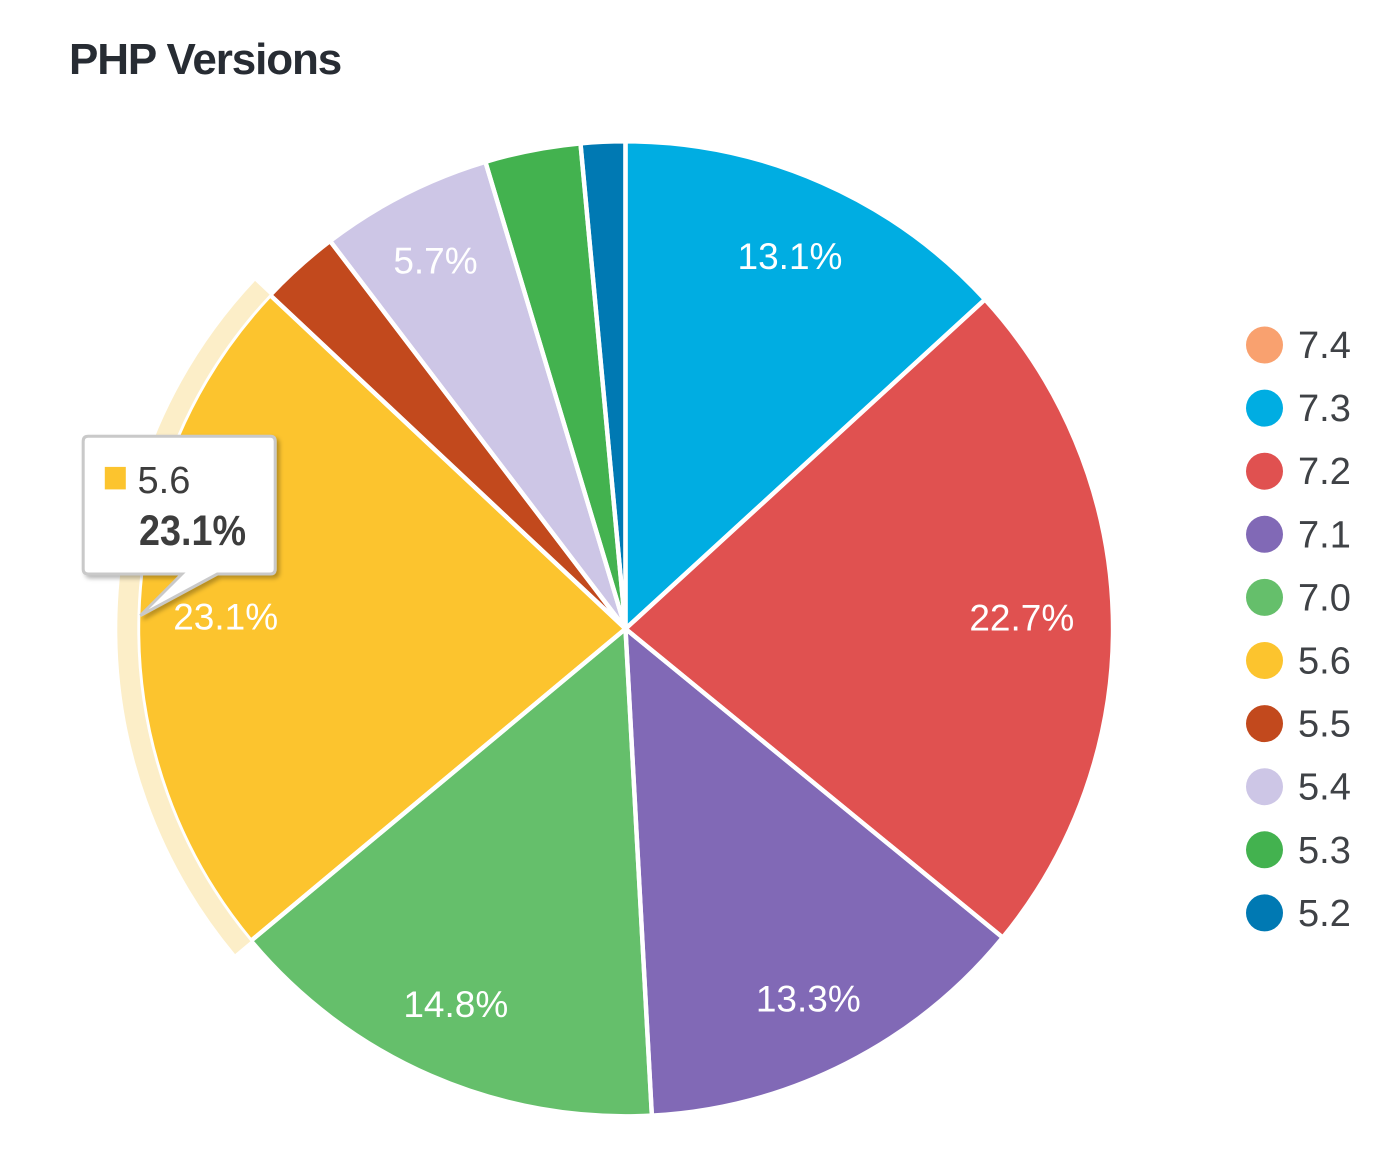 The height and width of the screenshot is (1156, 1390). What do you see at coordinates (1324, 598) in the screenshot?
I see `svg-text: 7.0` at bounding box center [1324, 598].